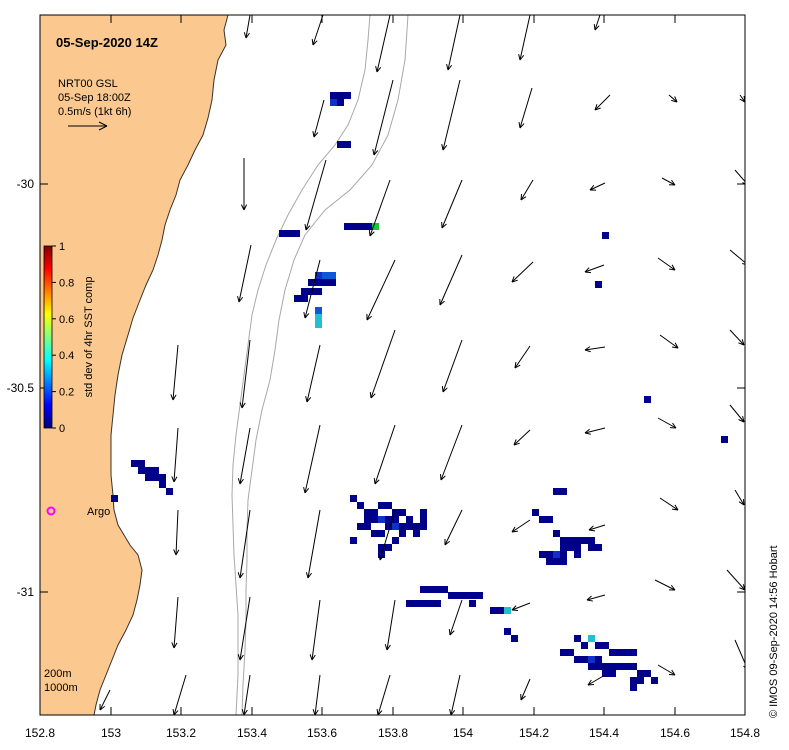 The image size is (789, 750). Describe the element at coordinates (322, 733) in the screenshot. I see `x-tick-label: 153.6` at that location.